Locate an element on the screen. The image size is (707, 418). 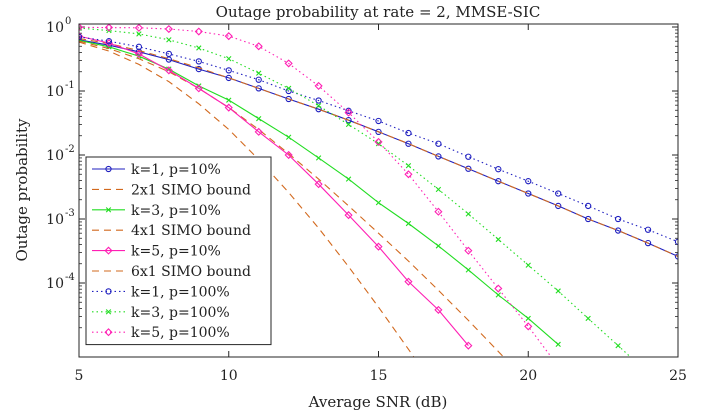
legend-label: k=1, p=10% is located at coordinates (176, 170).